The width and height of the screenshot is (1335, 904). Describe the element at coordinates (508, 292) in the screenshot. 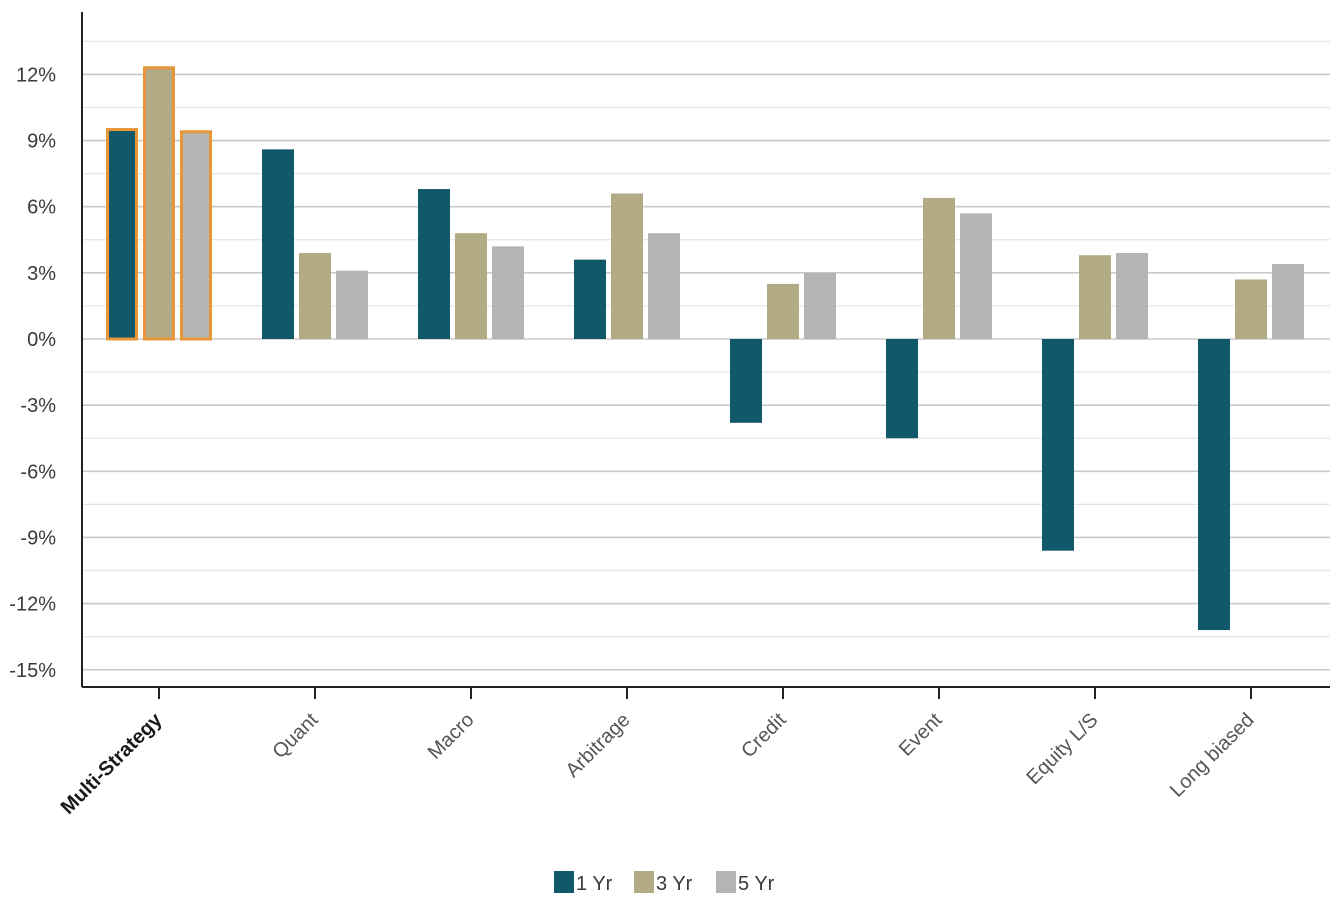

I see `bar-macro-5yr` at that location.